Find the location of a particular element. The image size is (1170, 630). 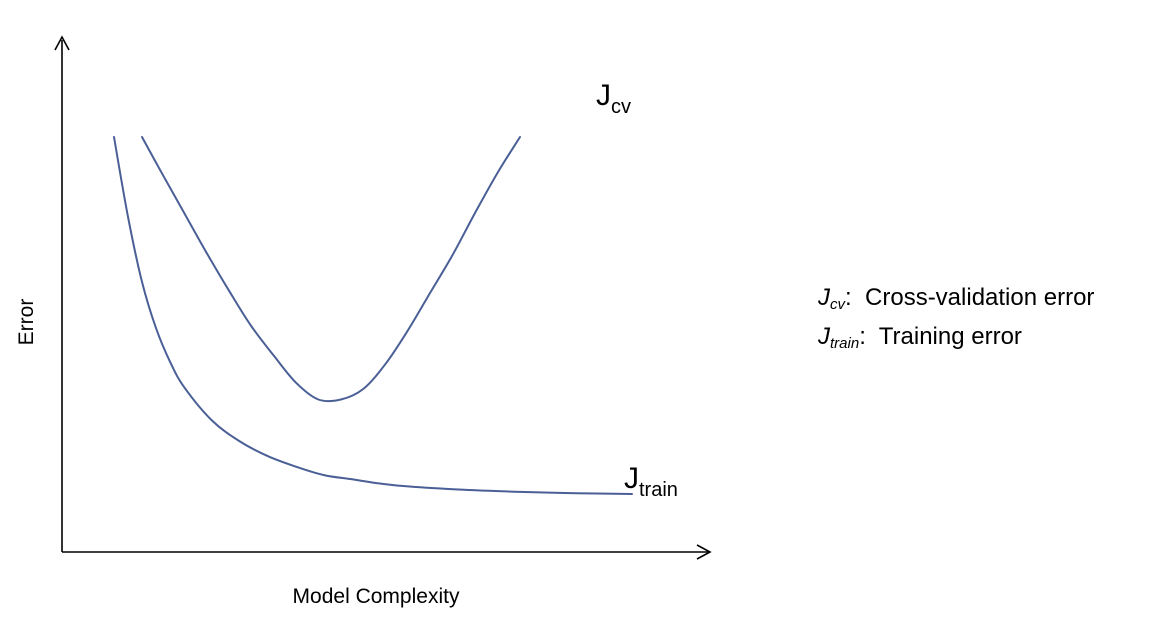

series-label-jtrain-main: J is located at coordinates (631, 478).